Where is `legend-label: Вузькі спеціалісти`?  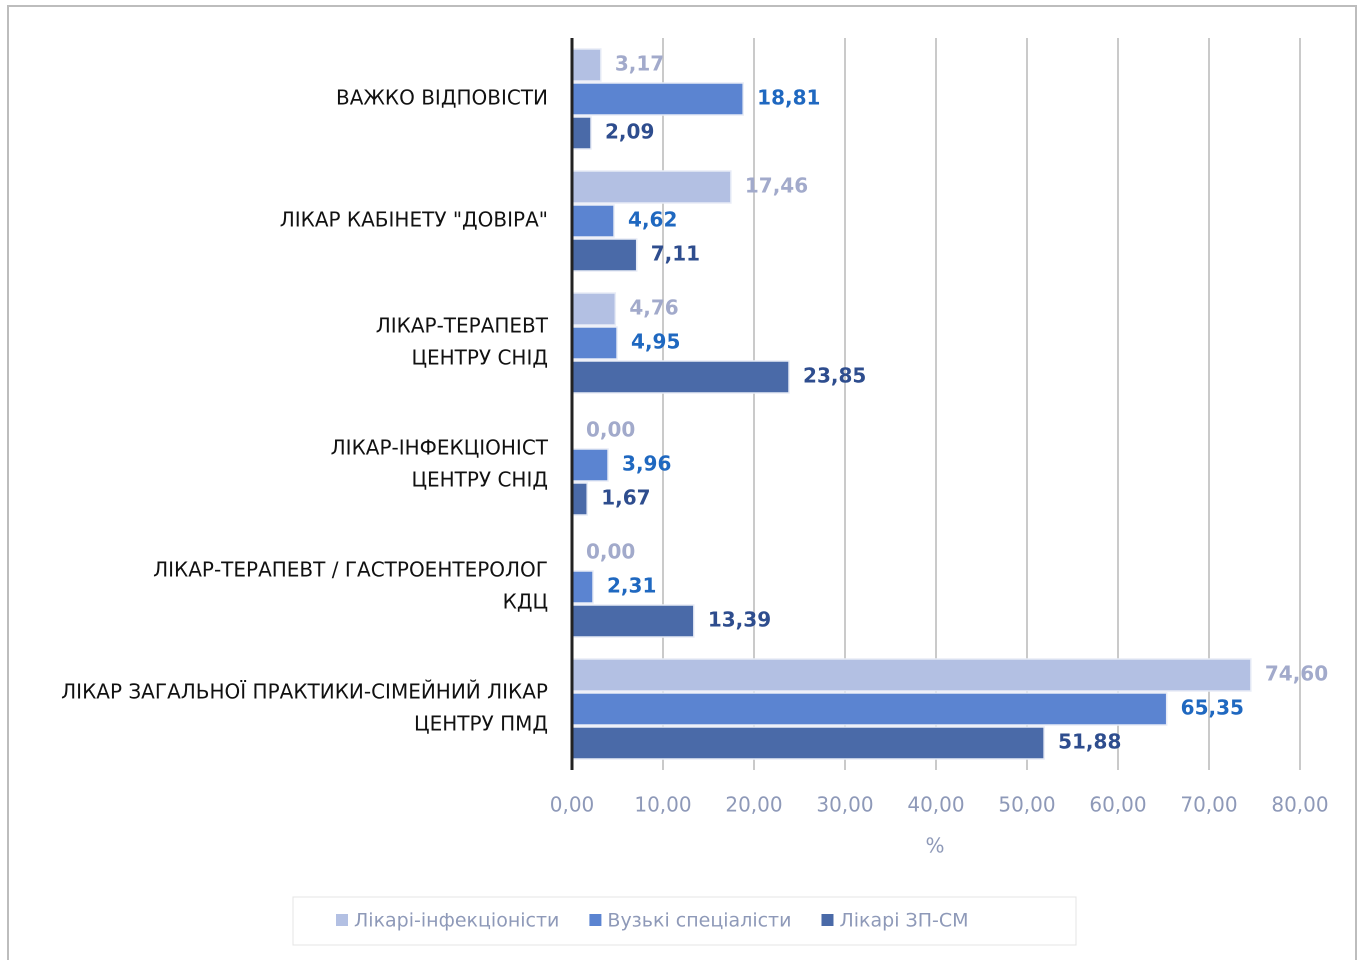
legend-label: Вузькі спеціалісти is located at coordinates (699, 921).